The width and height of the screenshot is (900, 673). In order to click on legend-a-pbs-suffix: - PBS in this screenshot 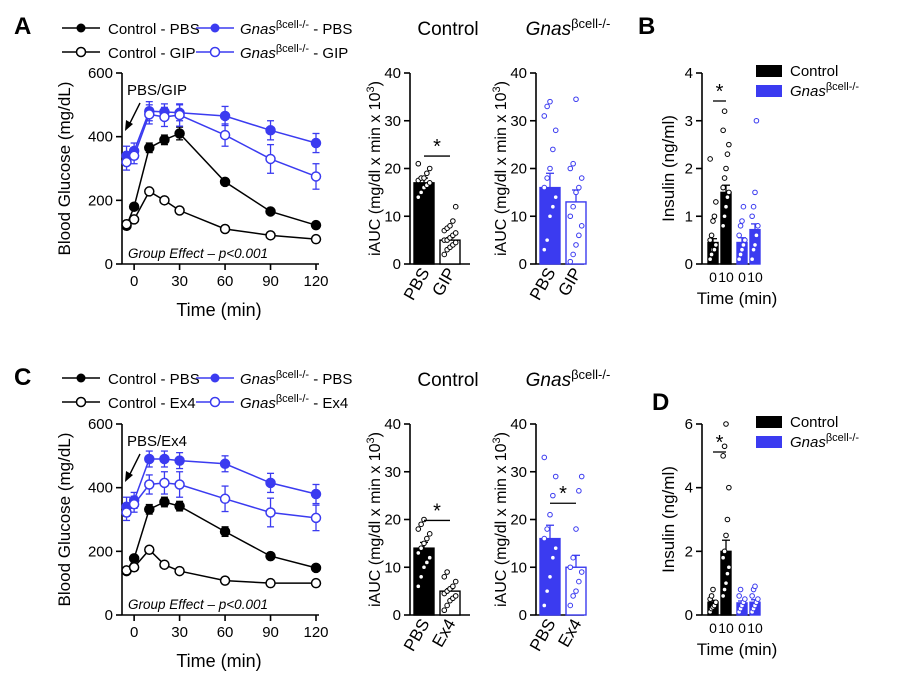, I will do `click(330, 29)`.